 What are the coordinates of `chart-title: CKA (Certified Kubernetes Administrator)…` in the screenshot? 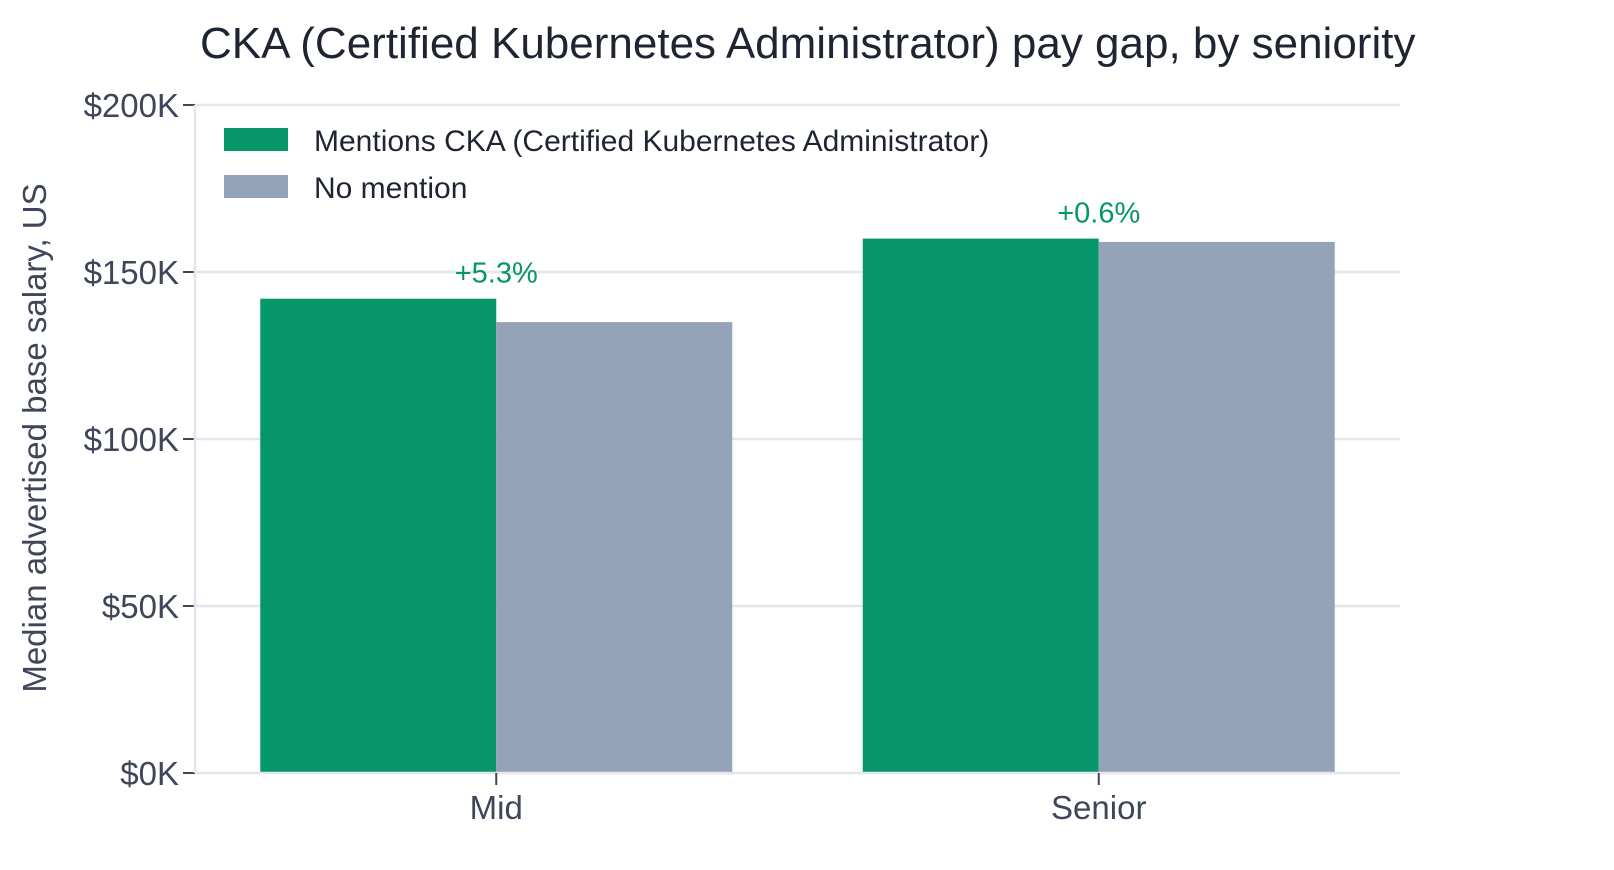 It's located at (807, 43).